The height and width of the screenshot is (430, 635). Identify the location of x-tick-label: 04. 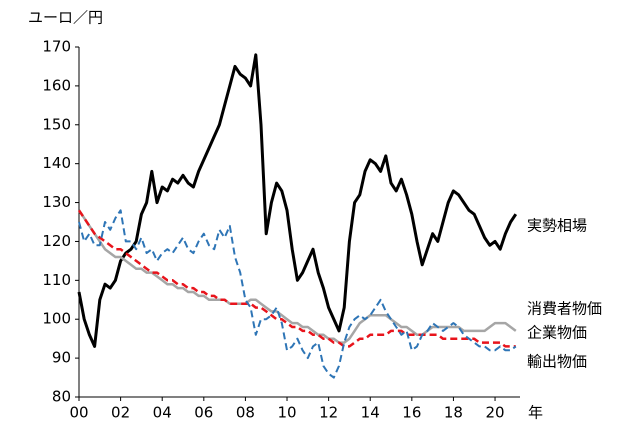
(162, 413).